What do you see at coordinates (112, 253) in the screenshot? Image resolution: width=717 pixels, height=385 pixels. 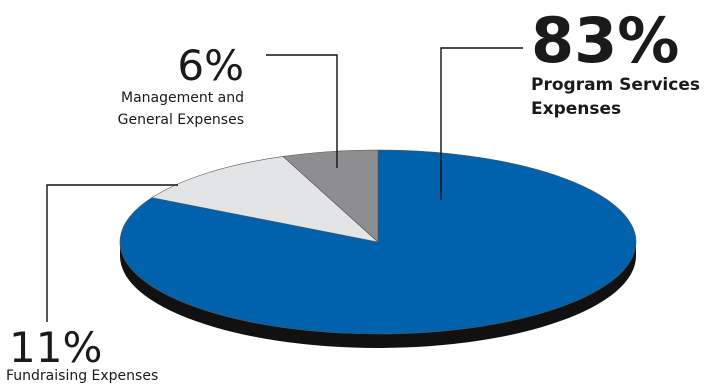 I see `leader-line-fundraising` at bounding box center [112, 253].